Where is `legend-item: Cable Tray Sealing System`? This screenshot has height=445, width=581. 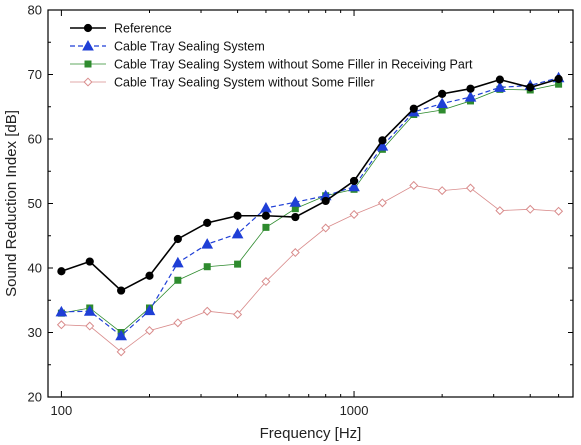
legend-item: Cable Tray Sealing System is located at coordinates (167, 47).